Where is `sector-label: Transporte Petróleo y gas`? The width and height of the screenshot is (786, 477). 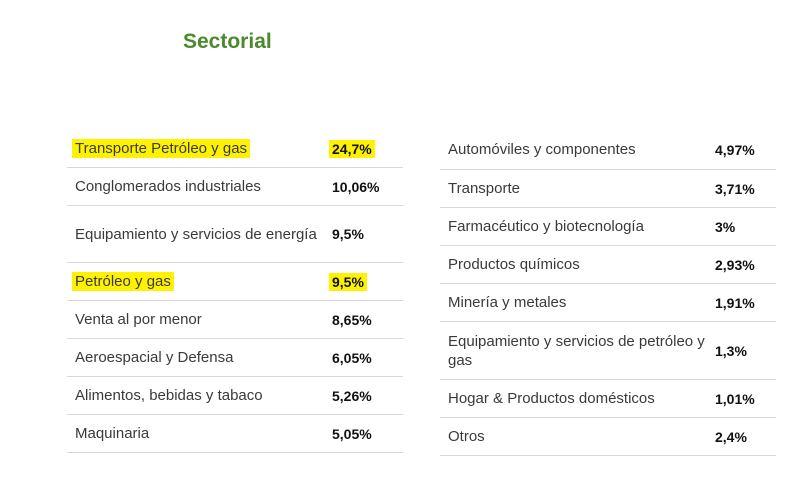 sector-label: Transporte Petróleo y gas is located at coordinates (199, 148).